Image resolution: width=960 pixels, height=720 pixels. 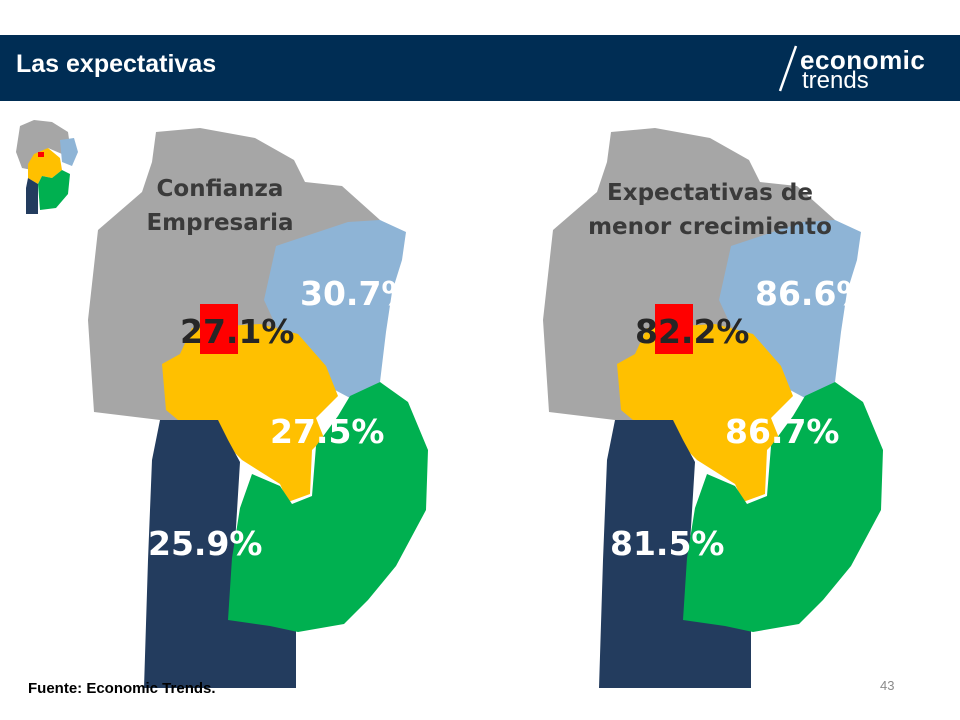 What do you see at coordinates (812, 293) in the screenshot?
I see `value-northeast: 86.6%` at bounding box center [812, 293].